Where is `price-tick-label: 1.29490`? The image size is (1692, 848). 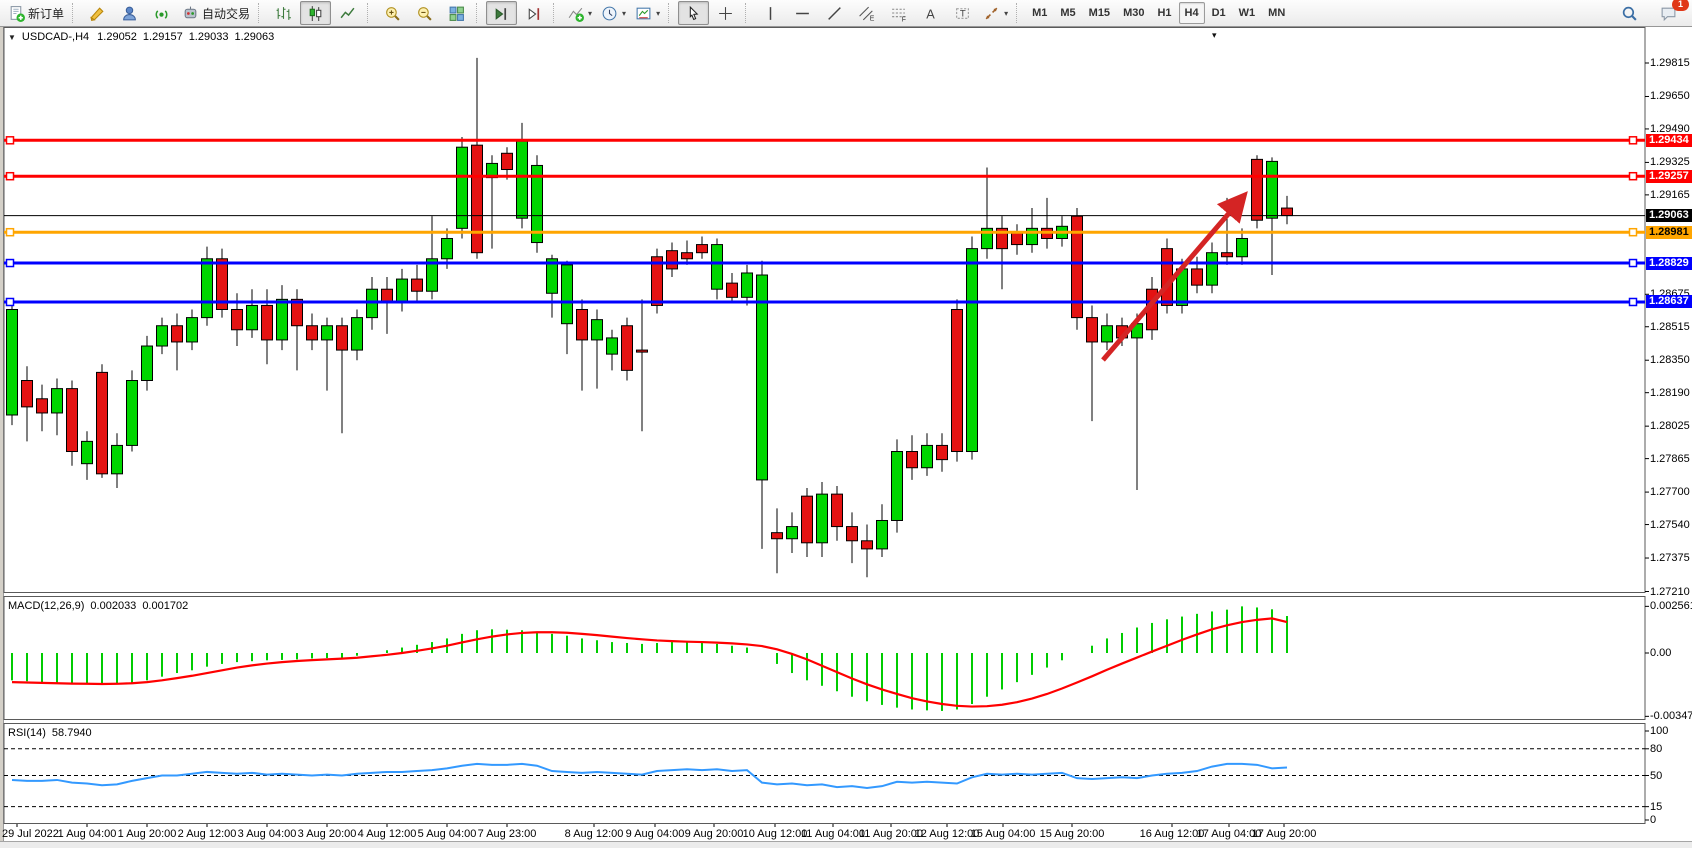 price-tick-label: 1.29490 is located at coordinates (1670, 128).